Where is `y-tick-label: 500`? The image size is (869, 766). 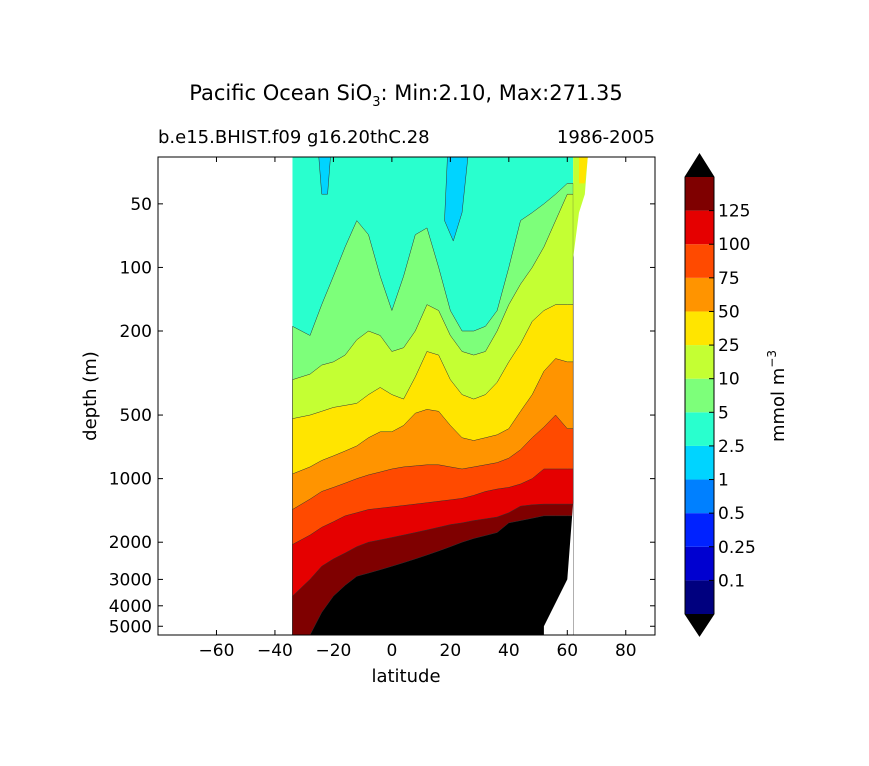
y-tick-label: 500 is located at coordinates (136, 416).